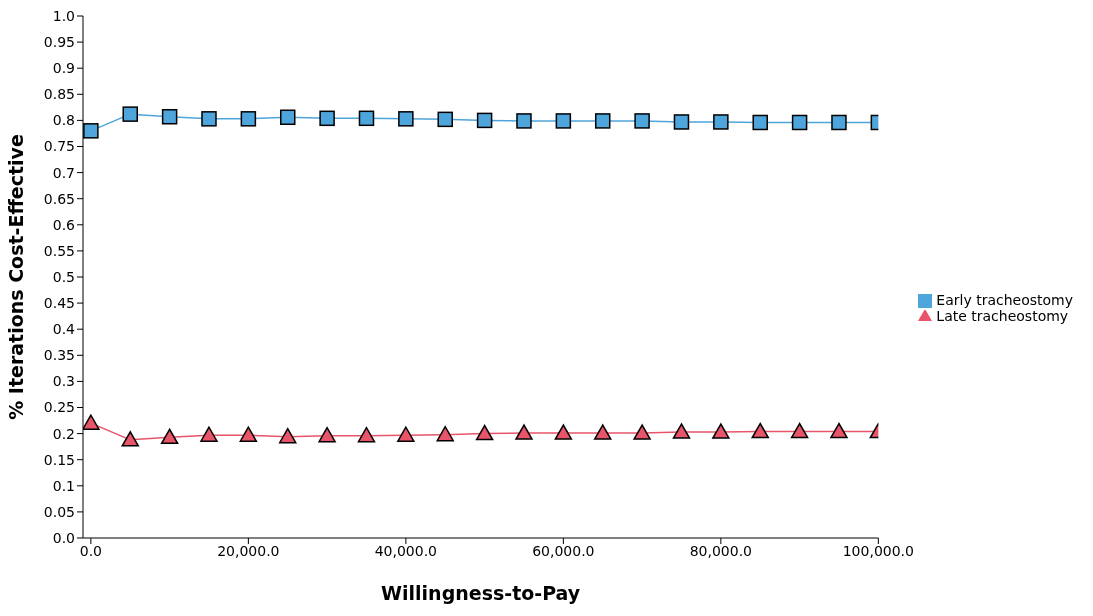 The height and width of the screenshot is (616, 1093). Describe the element at coordinates (59, 94) in the screenshot. I see `y-tick-label: 0.85` at that location.